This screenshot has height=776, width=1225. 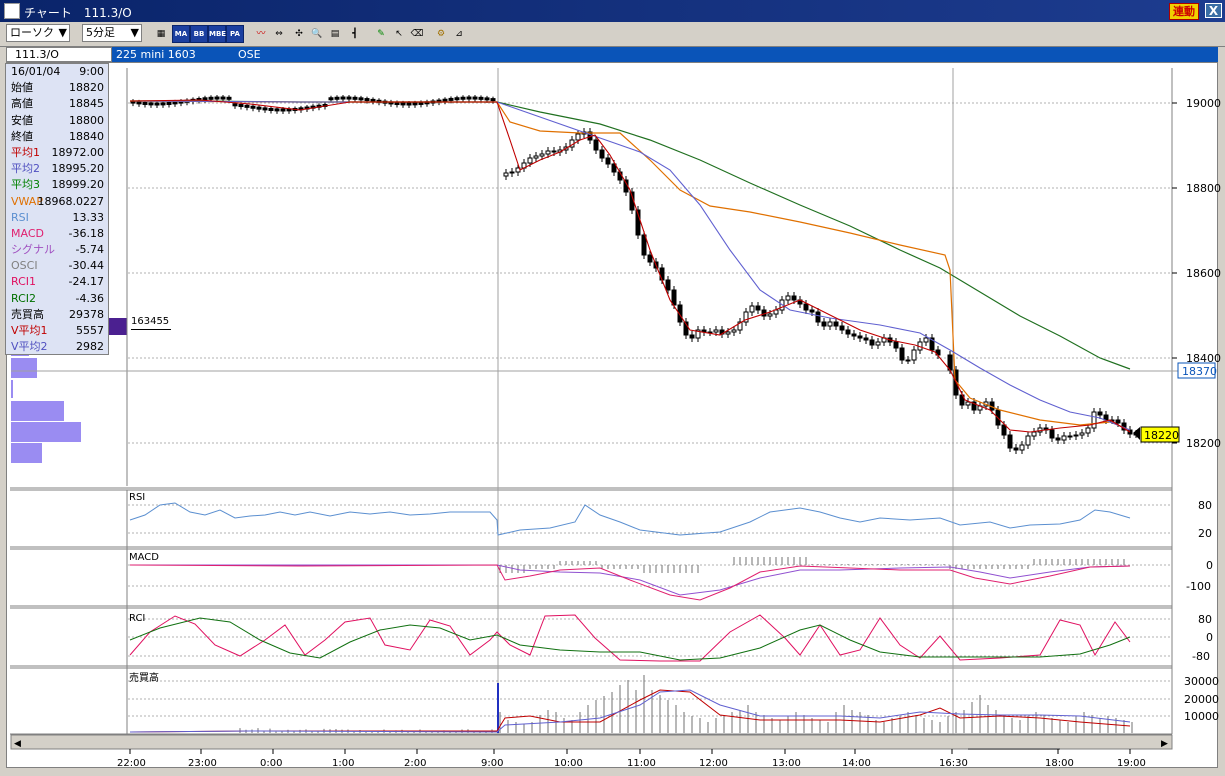 What do you see at coordinates (57, 234) in the screenshot?
I see `data-row: MACD -36.18` at bounding box center [57, 234].